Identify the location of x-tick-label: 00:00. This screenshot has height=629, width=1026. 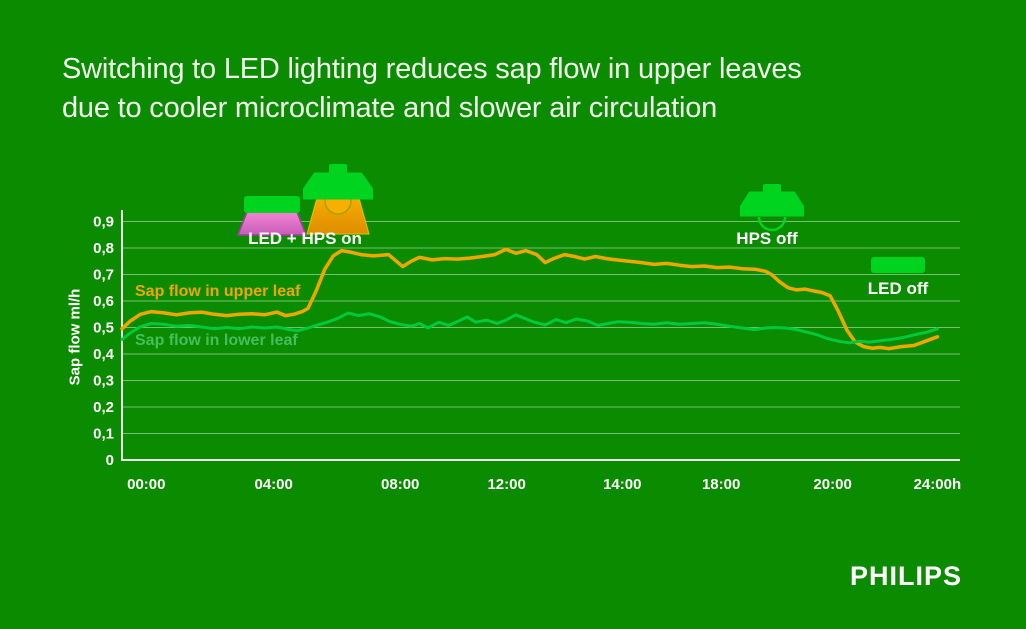
(146, 484).